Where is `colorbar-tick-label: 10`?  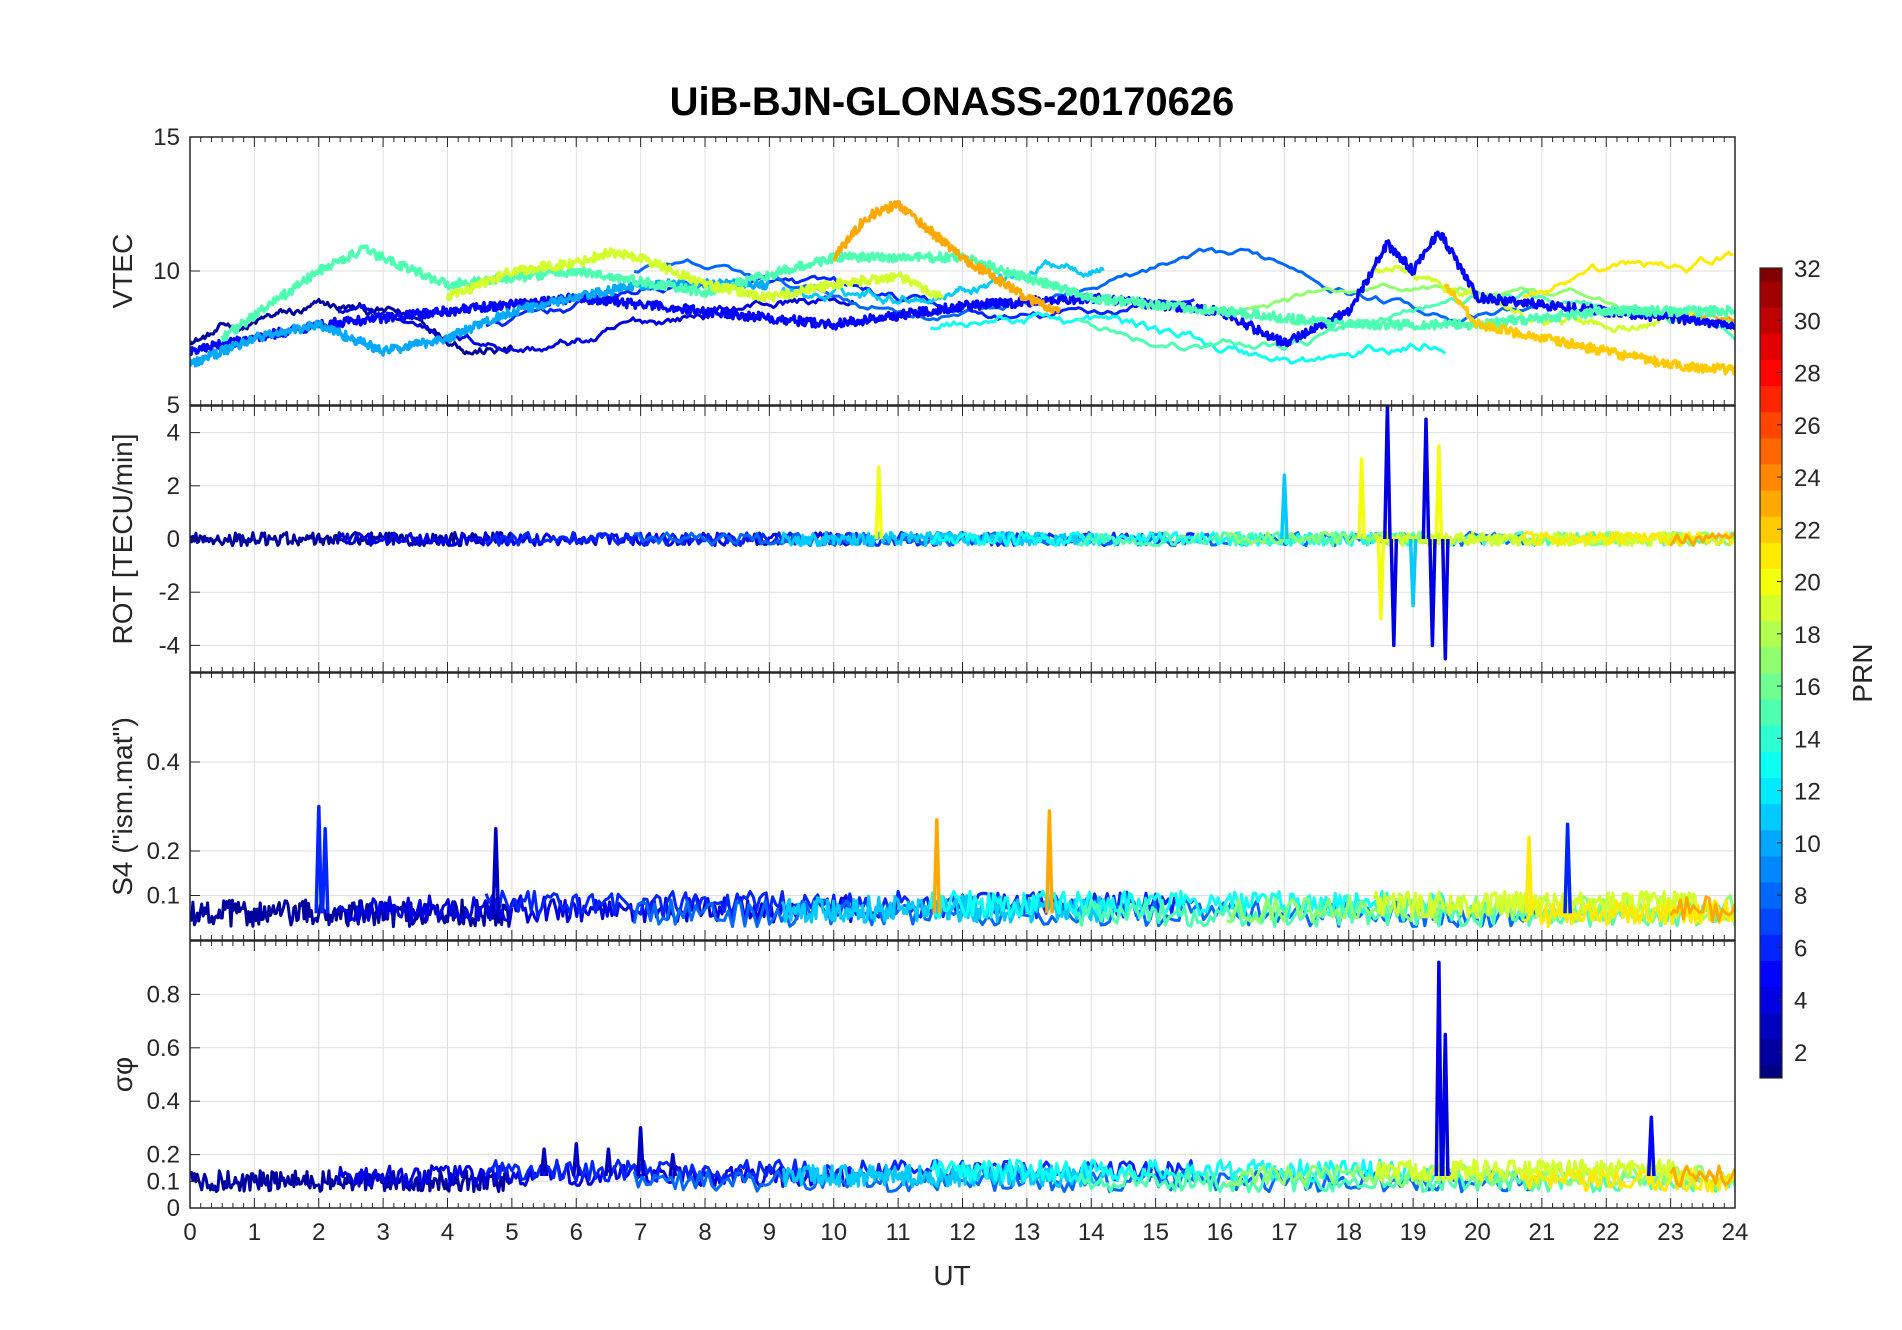
colorbar-tick-label: 10 is located at coordinates (1807, 844).